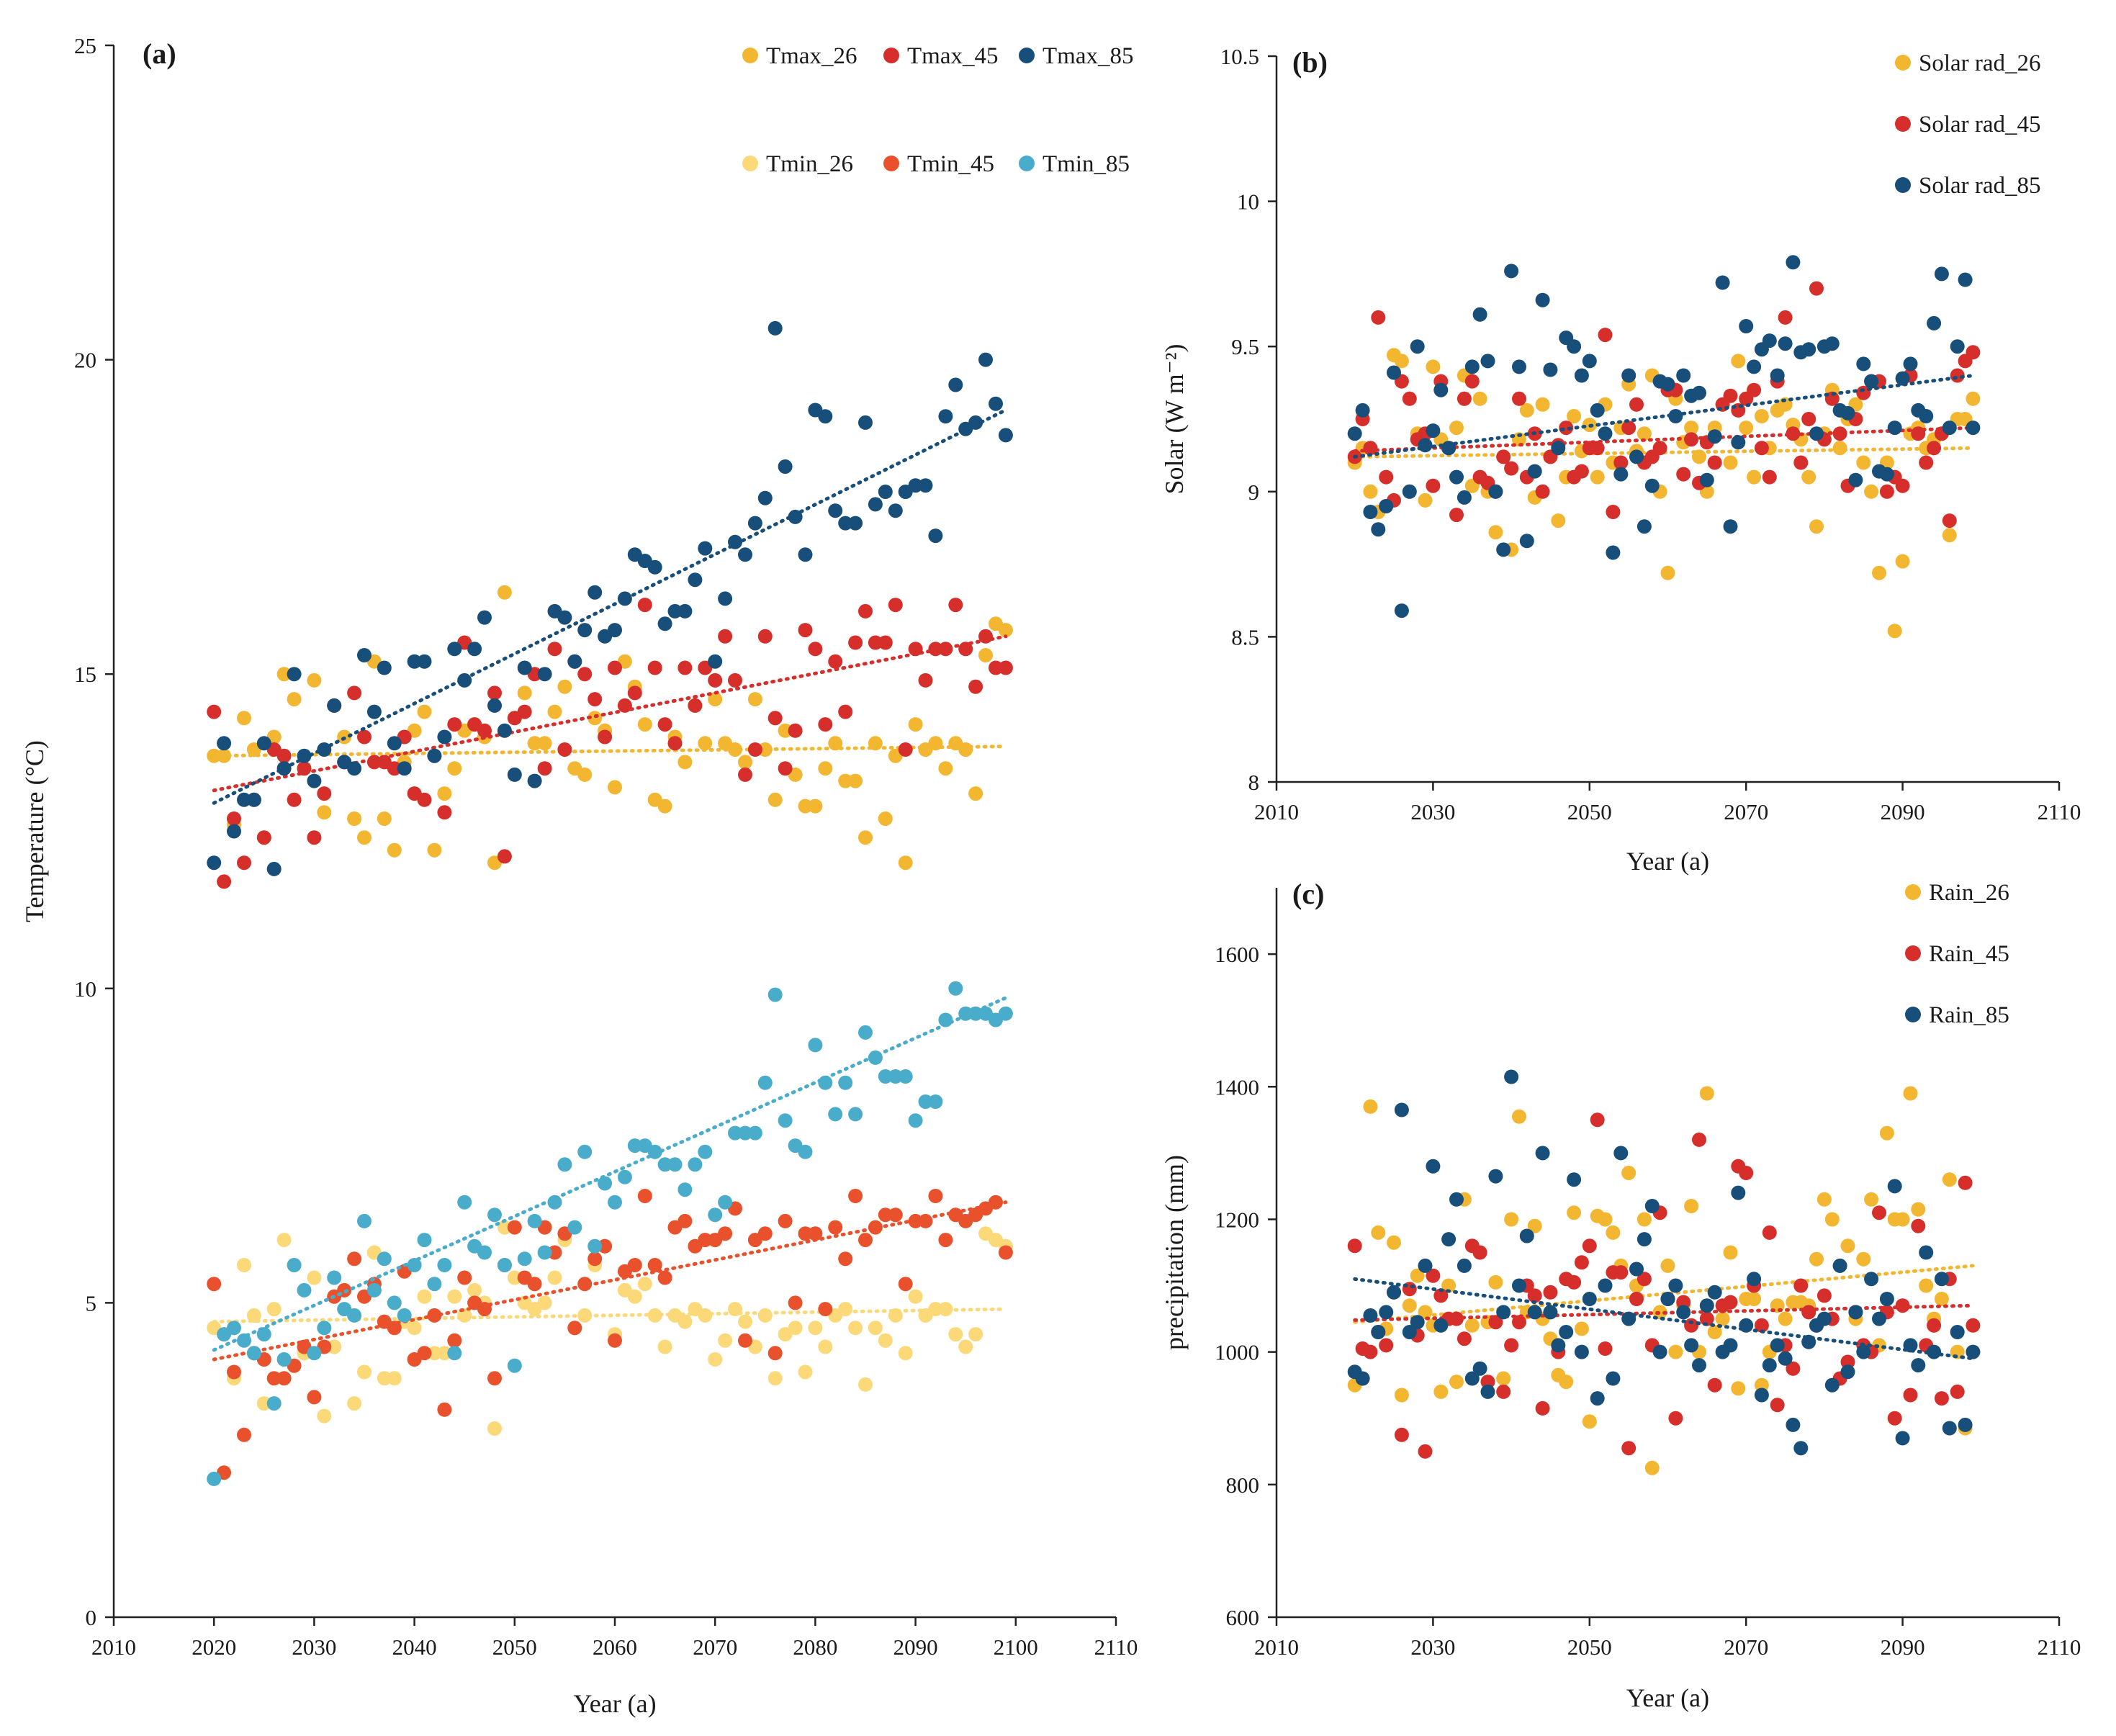 Image resolution: width=2116 pixels, height=1736 pixels. I want to click on trendline, so click(610, 751).